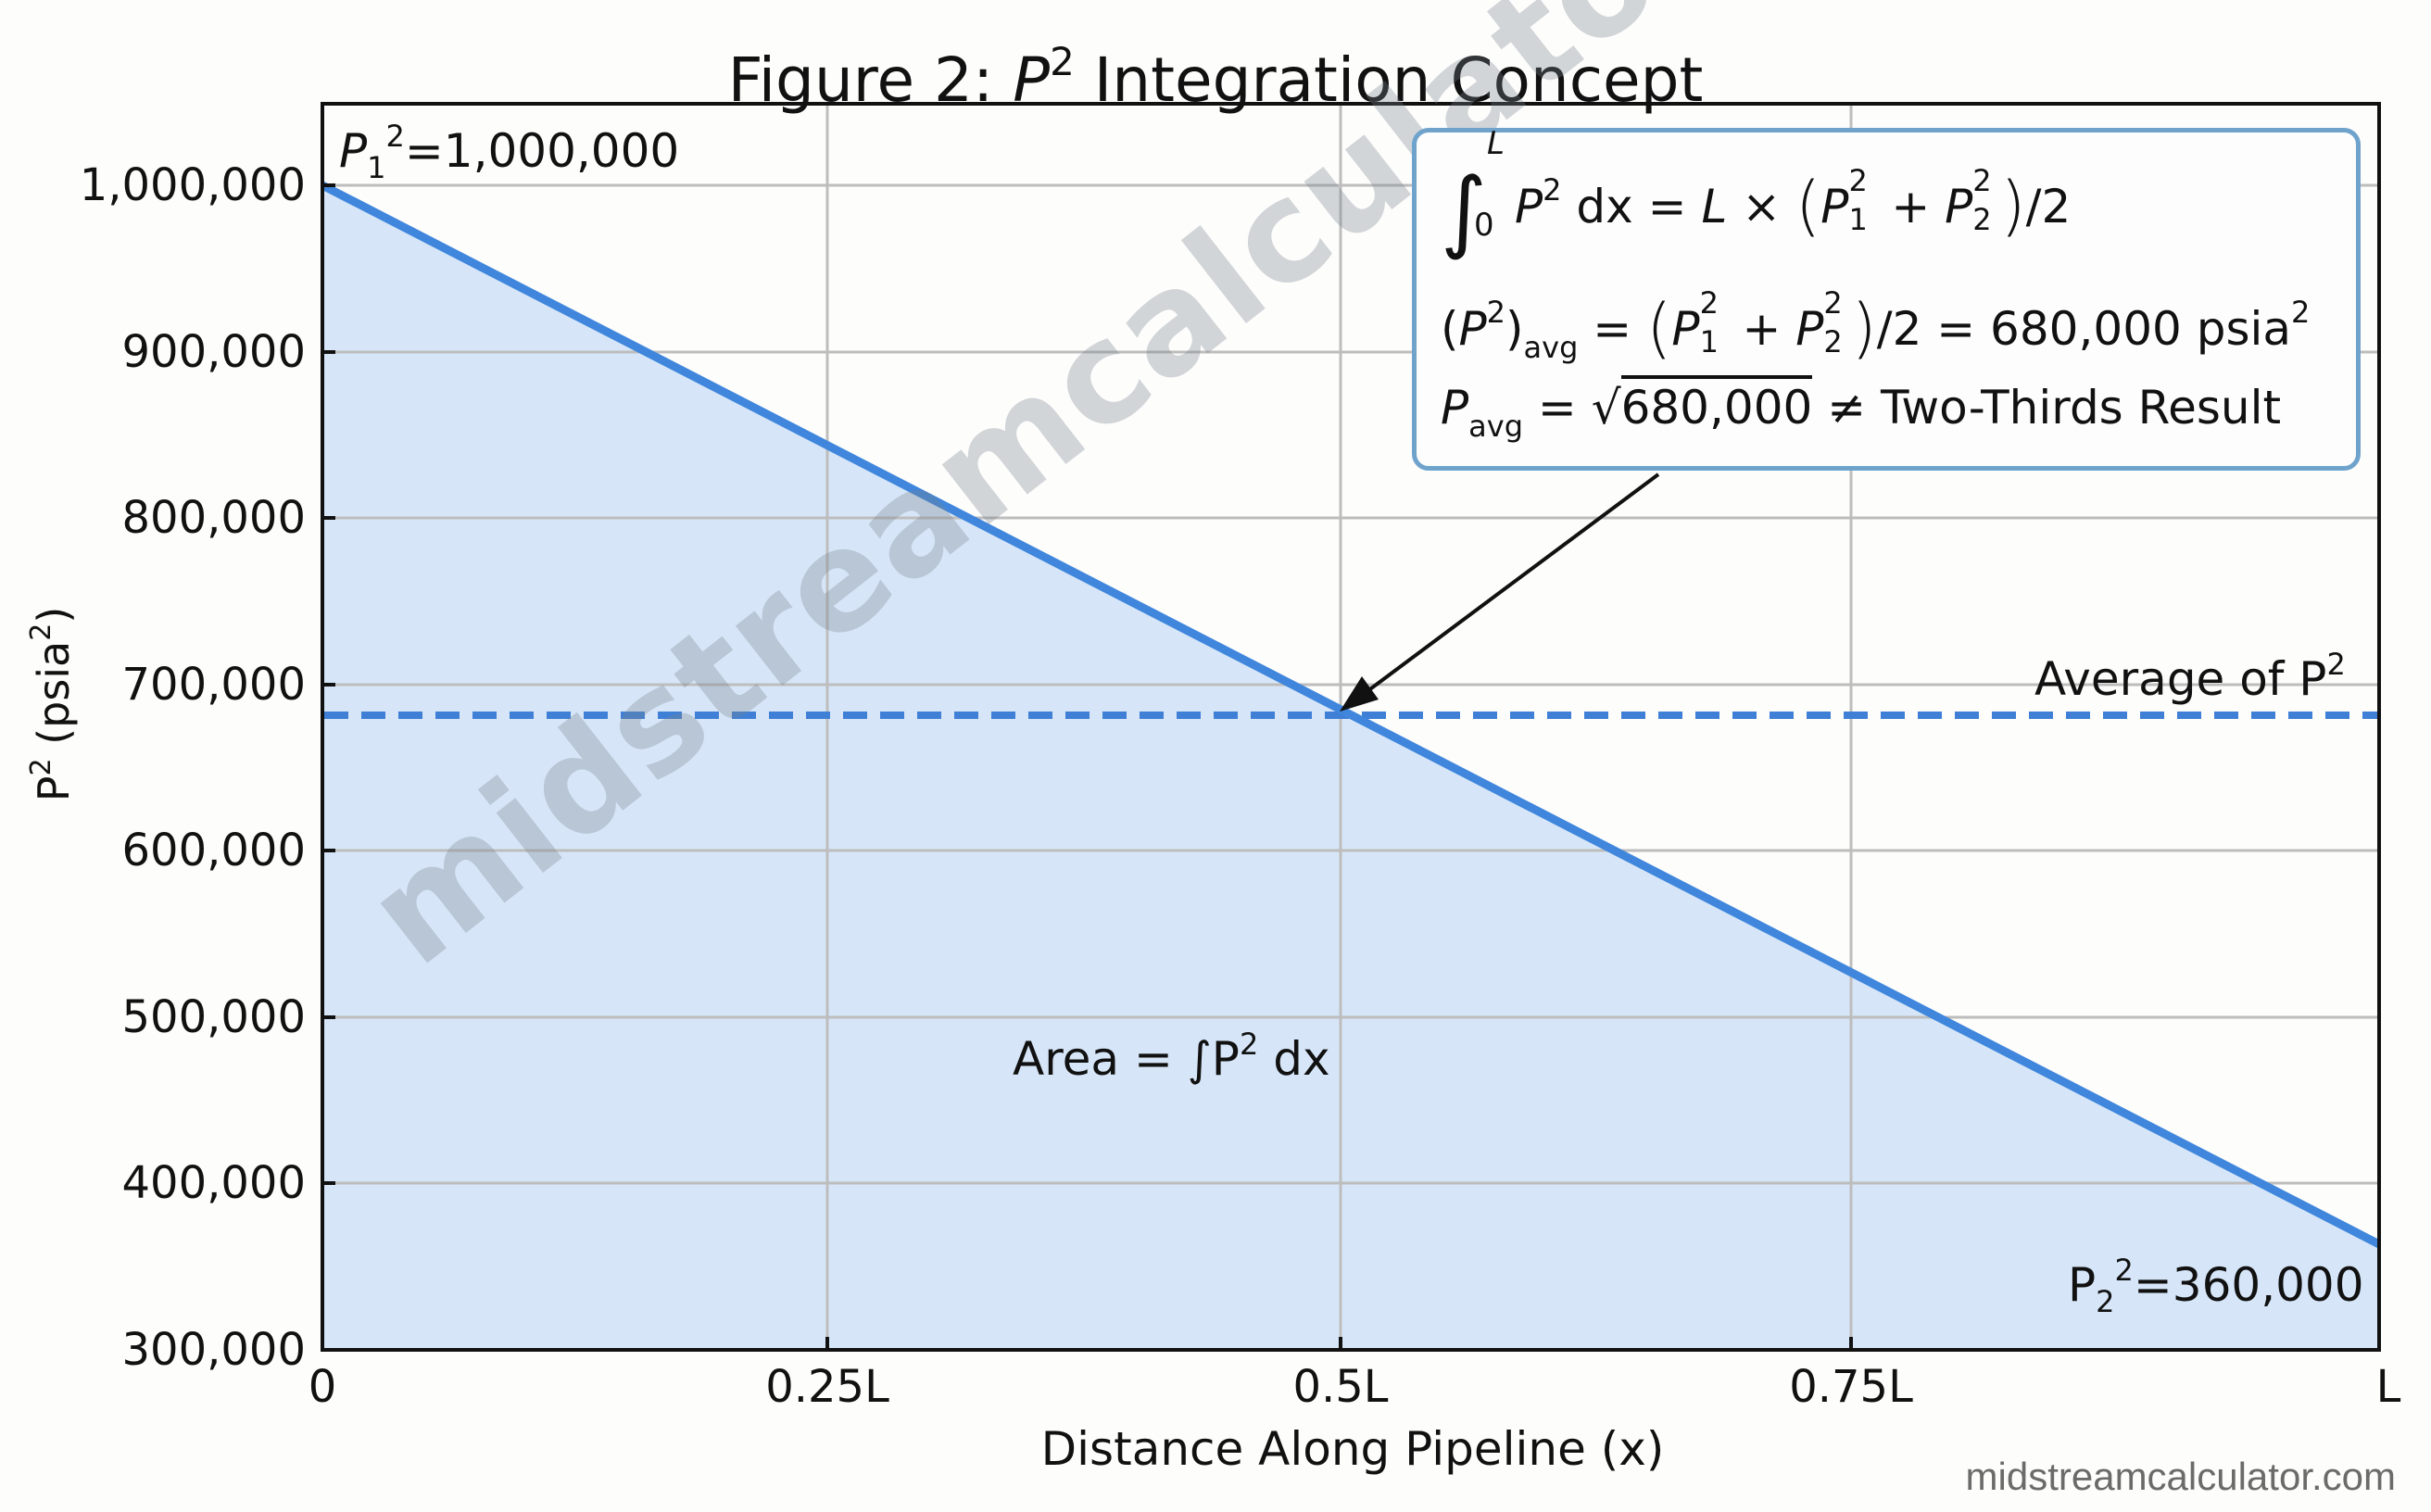  I want to click on x-tick-label: 0, so click(322, 1387).